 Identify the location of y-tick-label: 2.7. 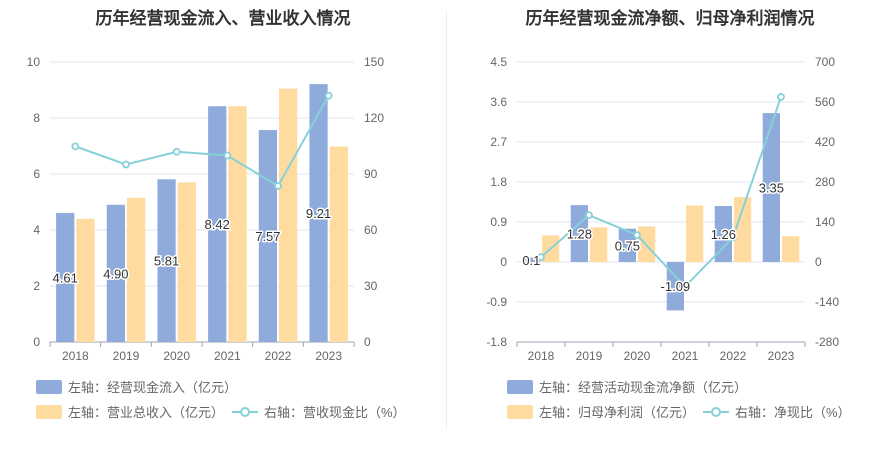
(498, 142).